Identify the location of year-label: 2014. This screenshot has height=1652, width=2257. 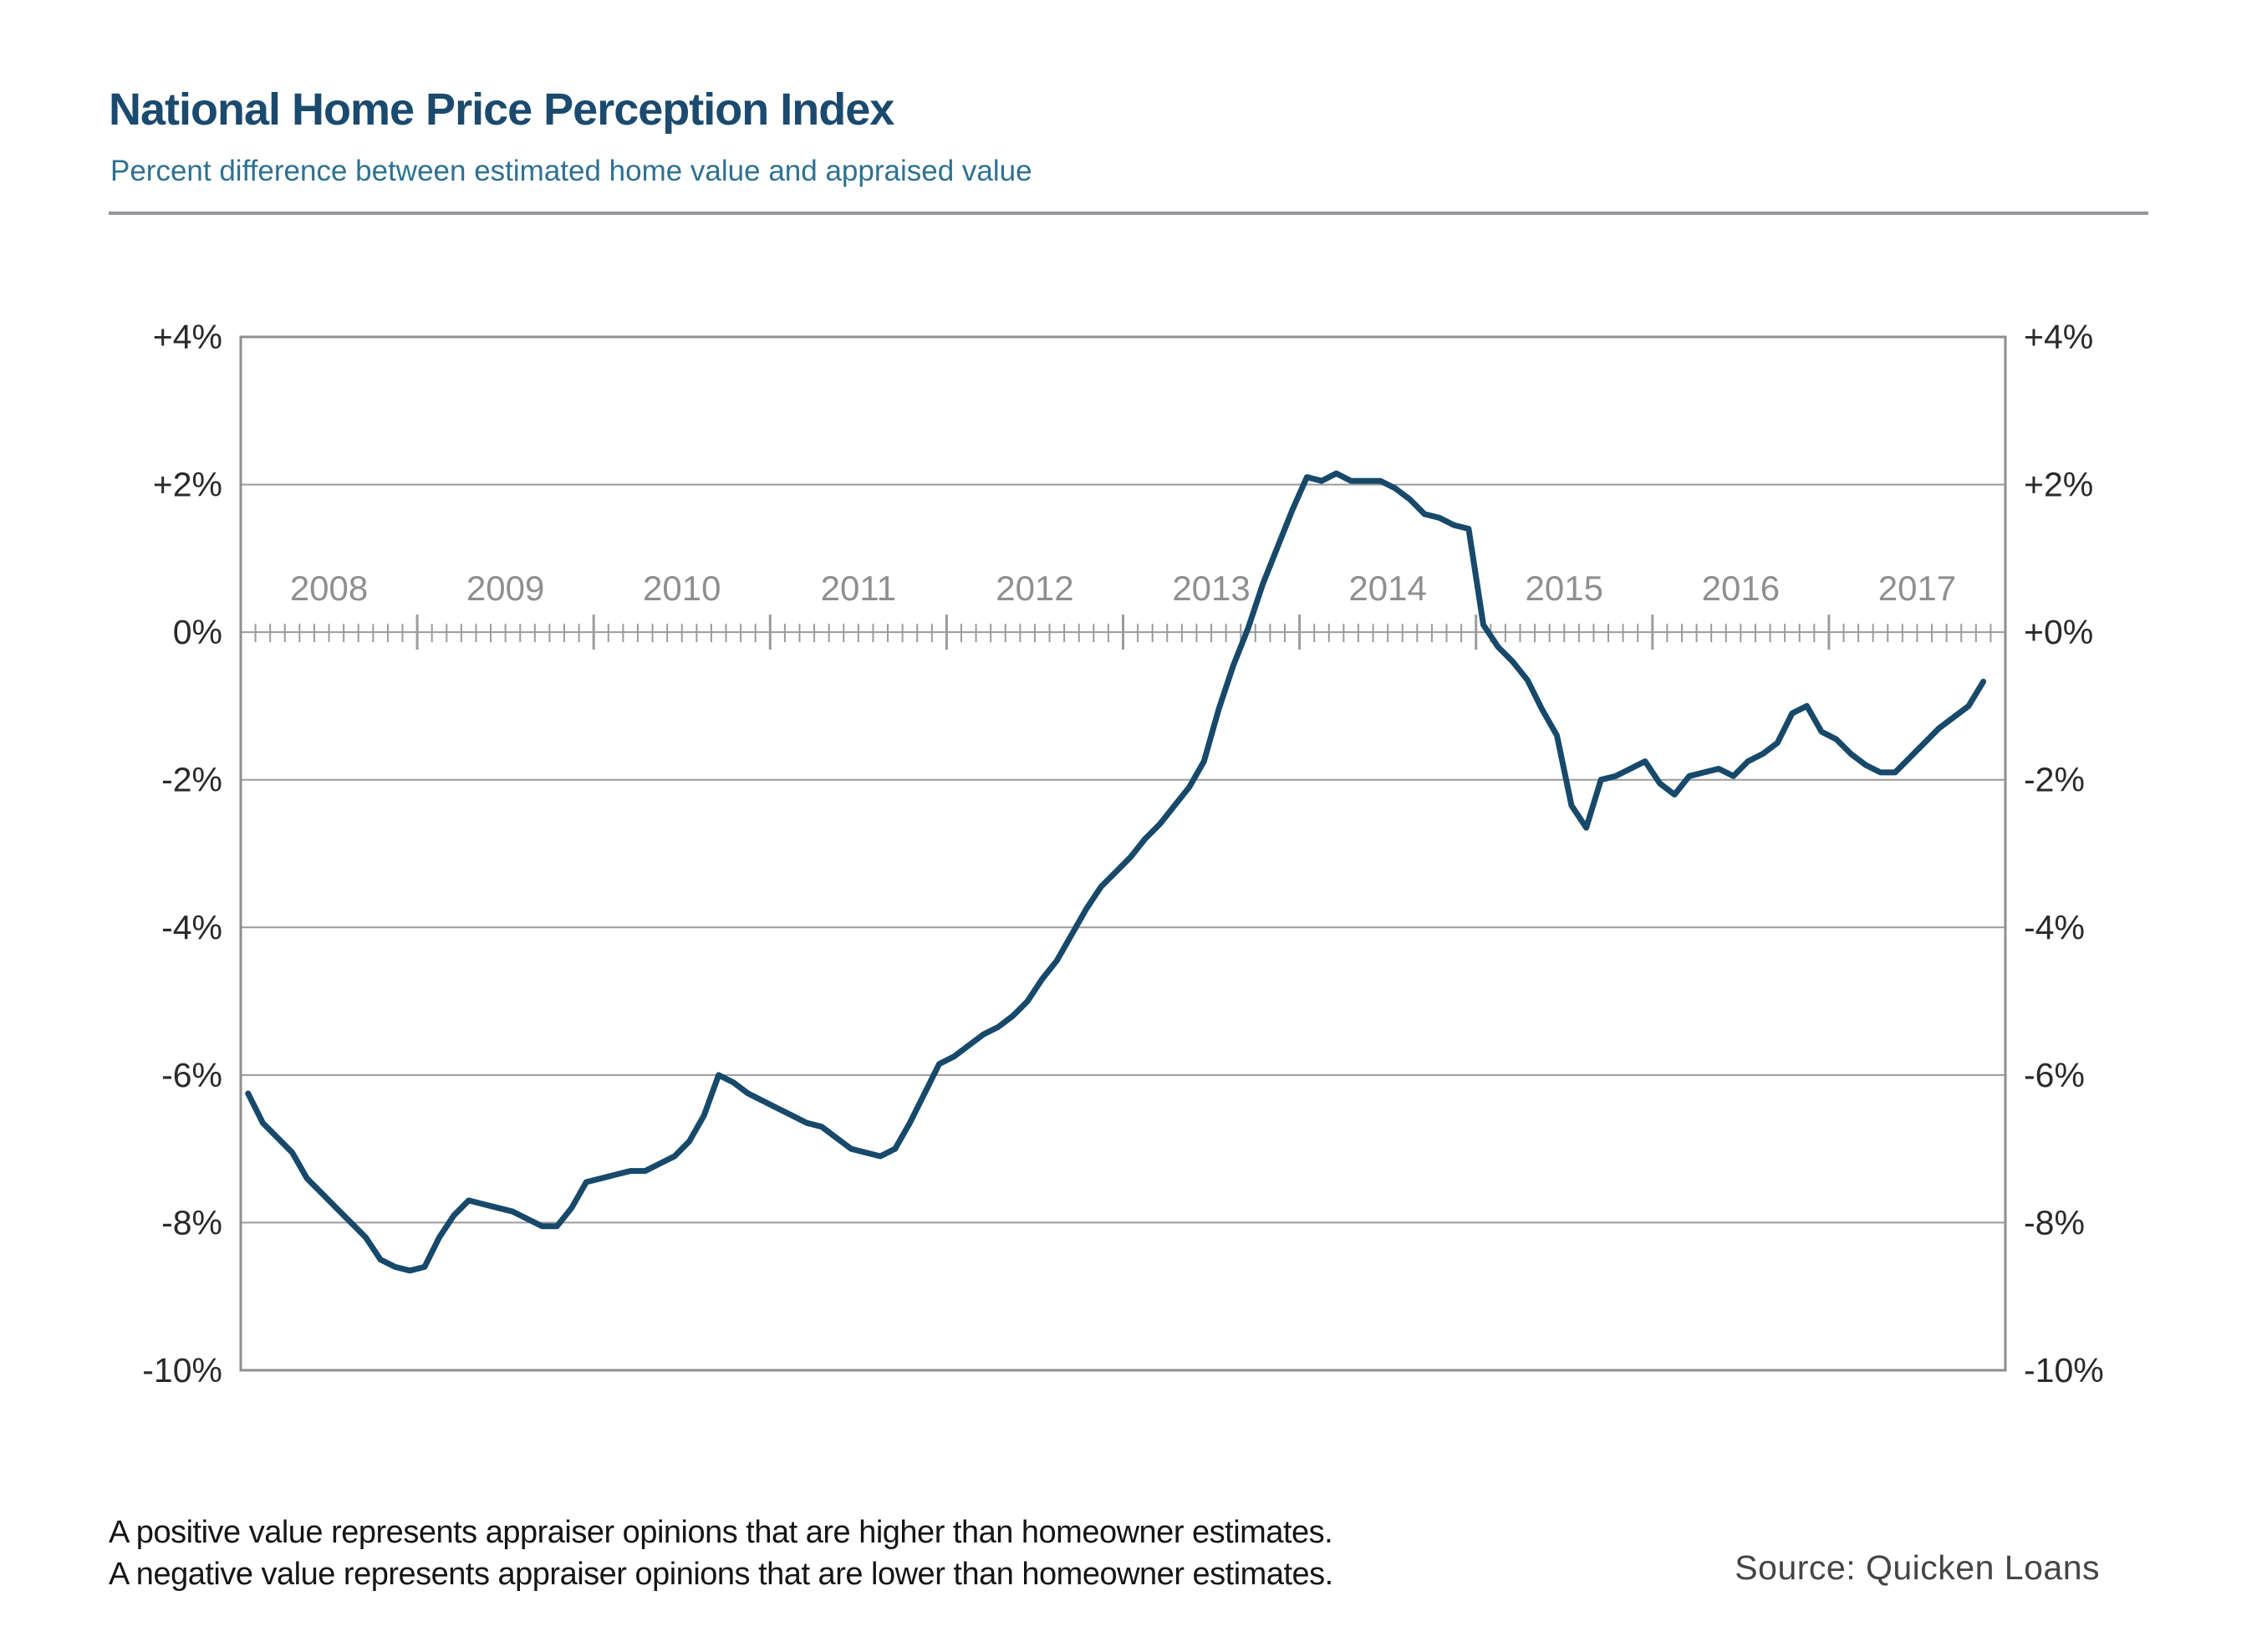
(1387, 588).